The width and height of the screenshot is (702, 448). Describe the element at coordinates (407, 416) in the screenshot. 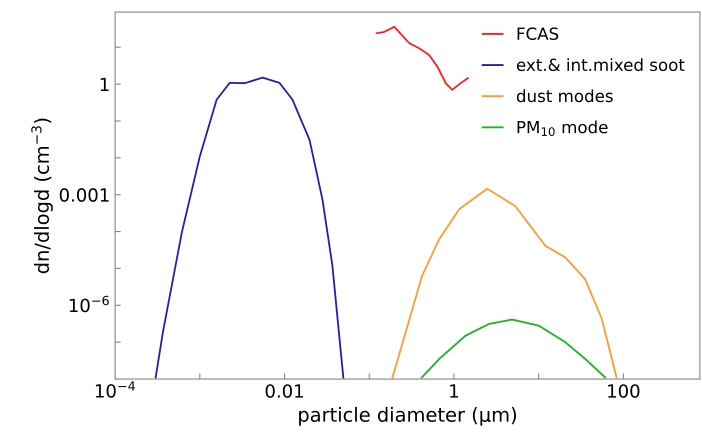

I see `x-axis-title: particle diameter (μm)` at that location.